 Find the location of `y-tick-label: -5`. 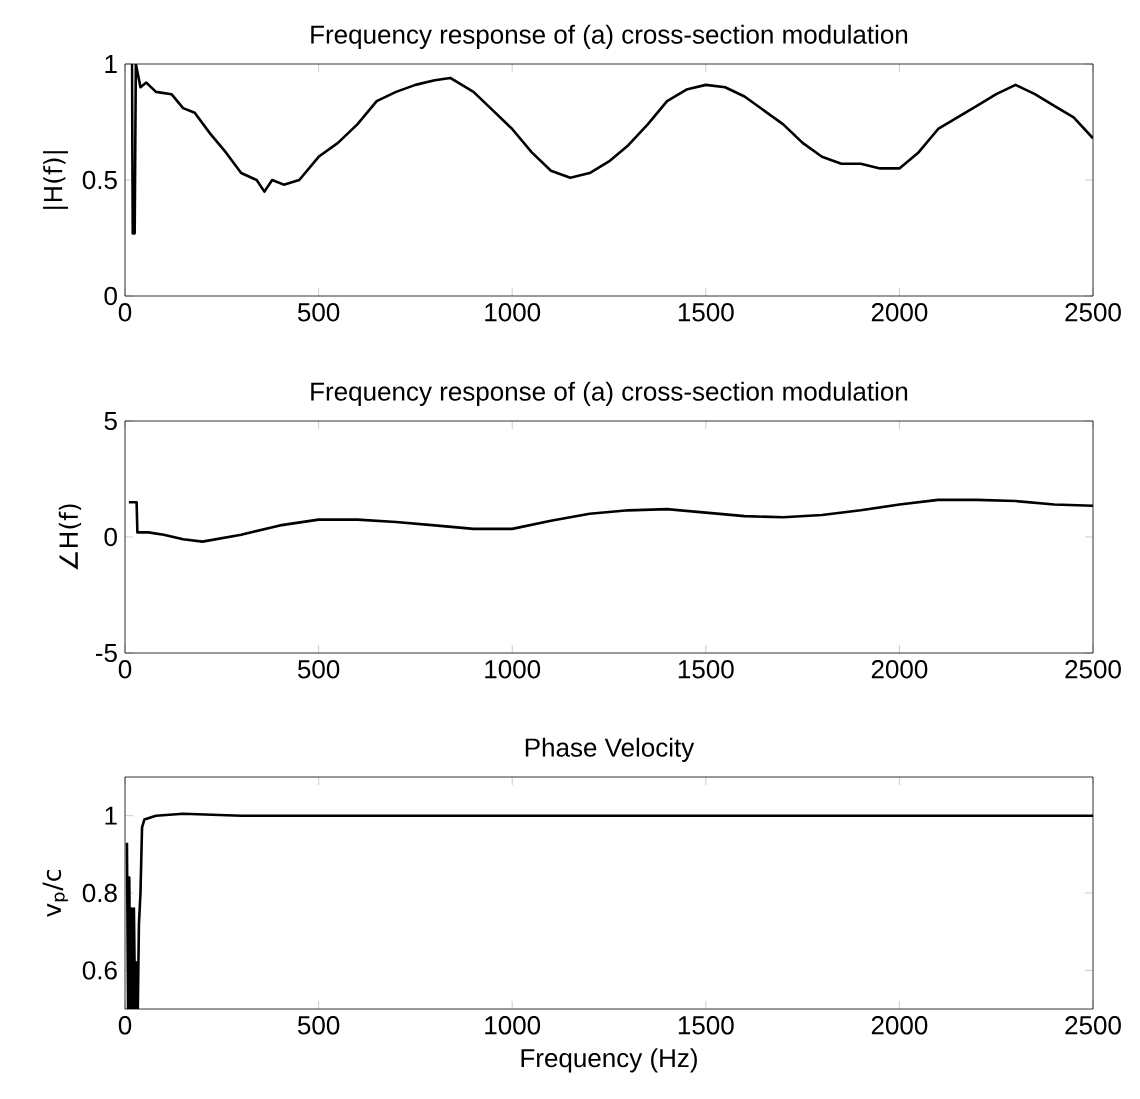

y-tick-label: -5 is located at coordinates (106, 653).